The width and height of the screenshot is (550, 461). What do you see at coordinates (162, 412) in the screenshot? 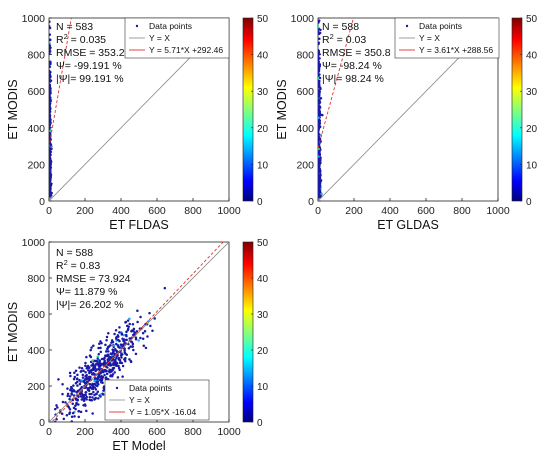
I see `legend-label-fit: Y = 1.05*X -16.04` at bounding box center [162, 412].